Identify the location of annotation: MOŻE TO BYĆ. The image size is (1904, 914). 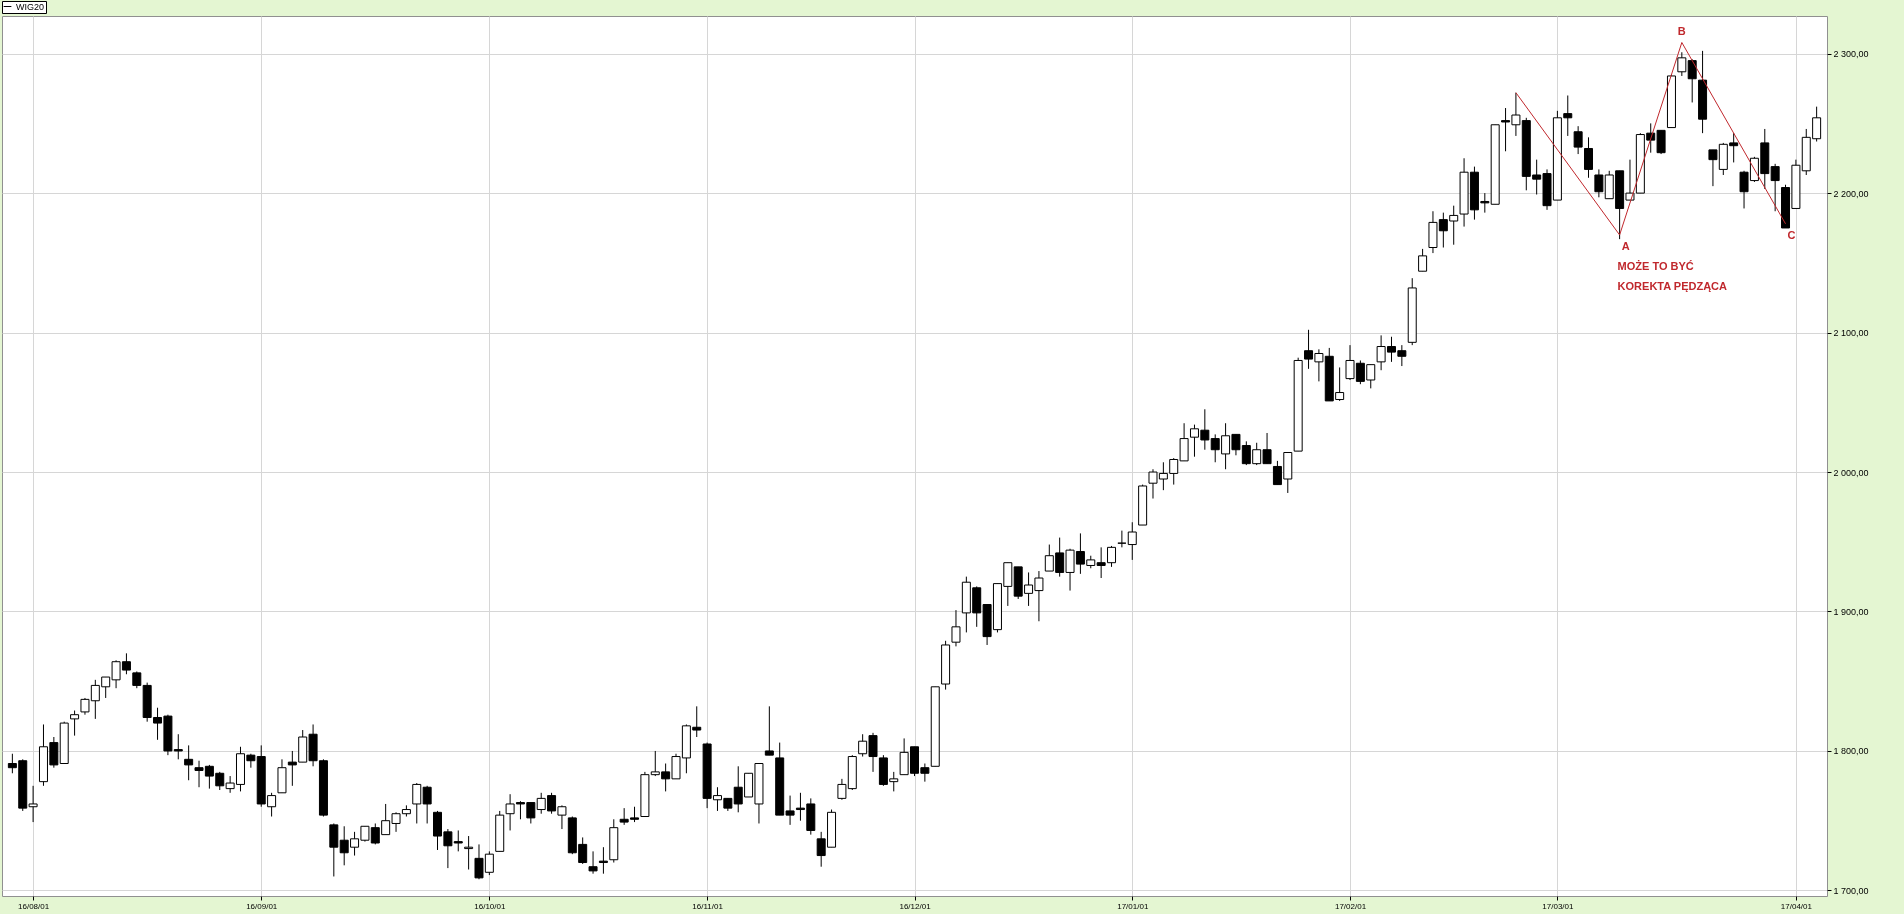
(1655, 265).